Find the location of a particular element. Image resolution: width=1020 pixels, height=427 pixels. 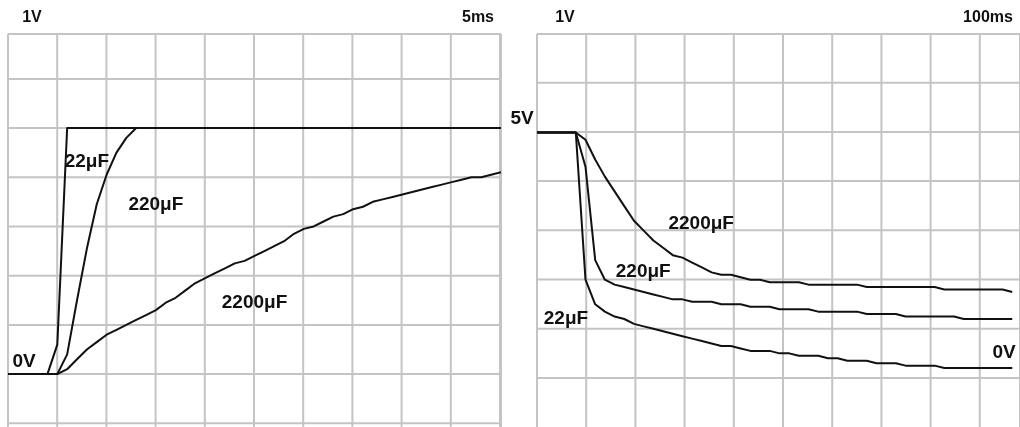

text: 100ms is located at coordinates (988, 16).